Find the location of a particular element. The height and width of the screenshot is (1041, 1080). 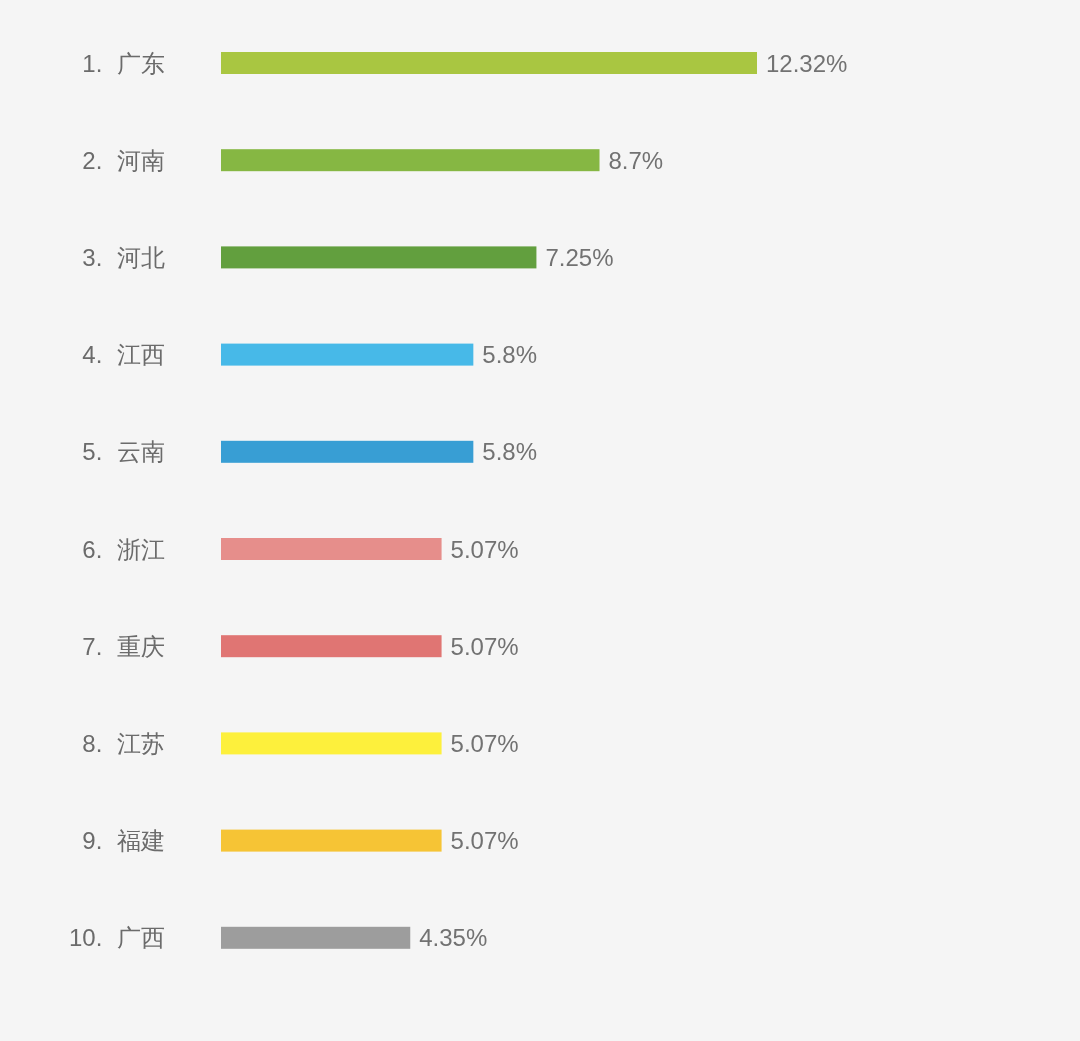

y-tick-label: 7. 重庆 is located at coordinates (123, 646).